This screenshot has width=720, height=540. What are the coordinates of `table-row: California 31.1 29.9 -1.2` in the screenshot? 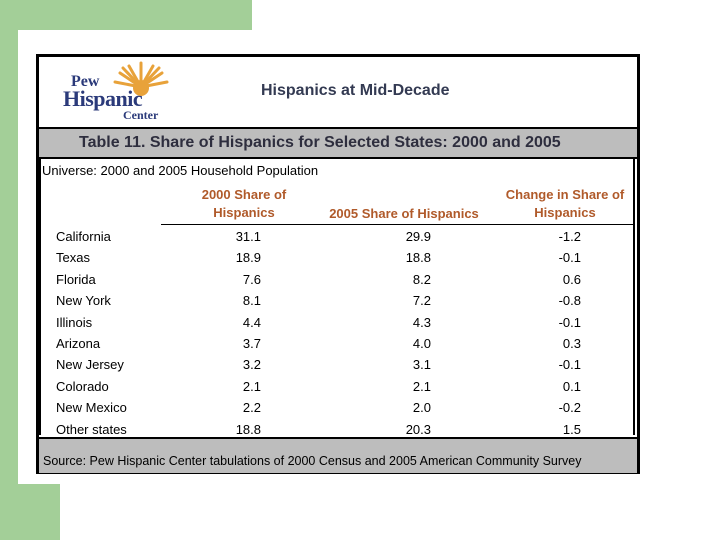 It's located at (338, 237).